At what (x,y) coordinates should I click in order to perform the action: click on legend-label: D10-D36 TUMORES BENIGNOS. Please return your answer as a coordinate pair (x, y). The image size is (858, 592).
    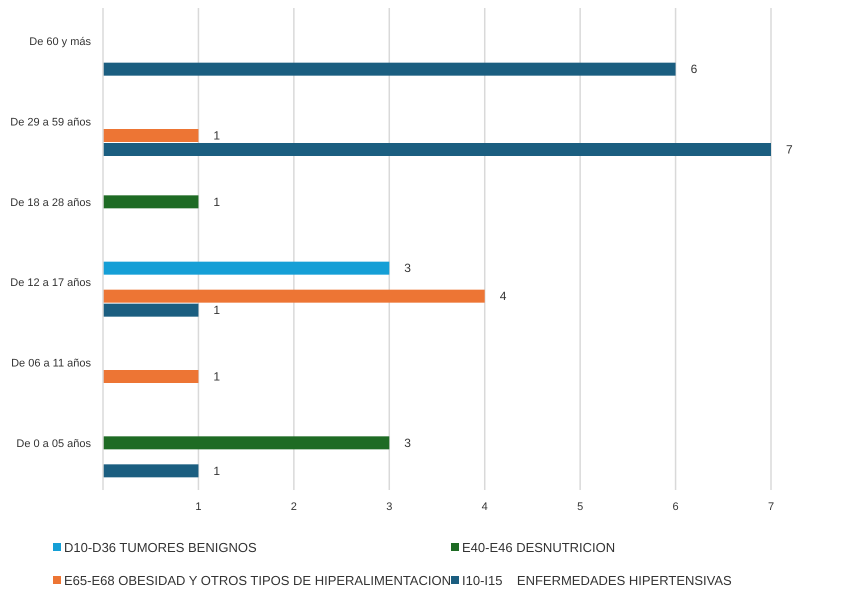
    Looking at the image, I should click on (160, 547).